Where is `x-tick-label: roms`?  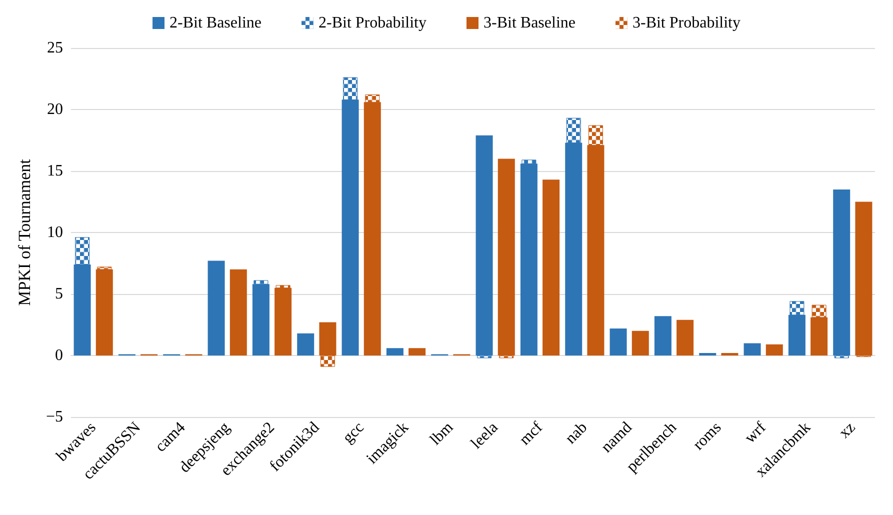
x-tick-label: roms is located at coordinates (707, 436).